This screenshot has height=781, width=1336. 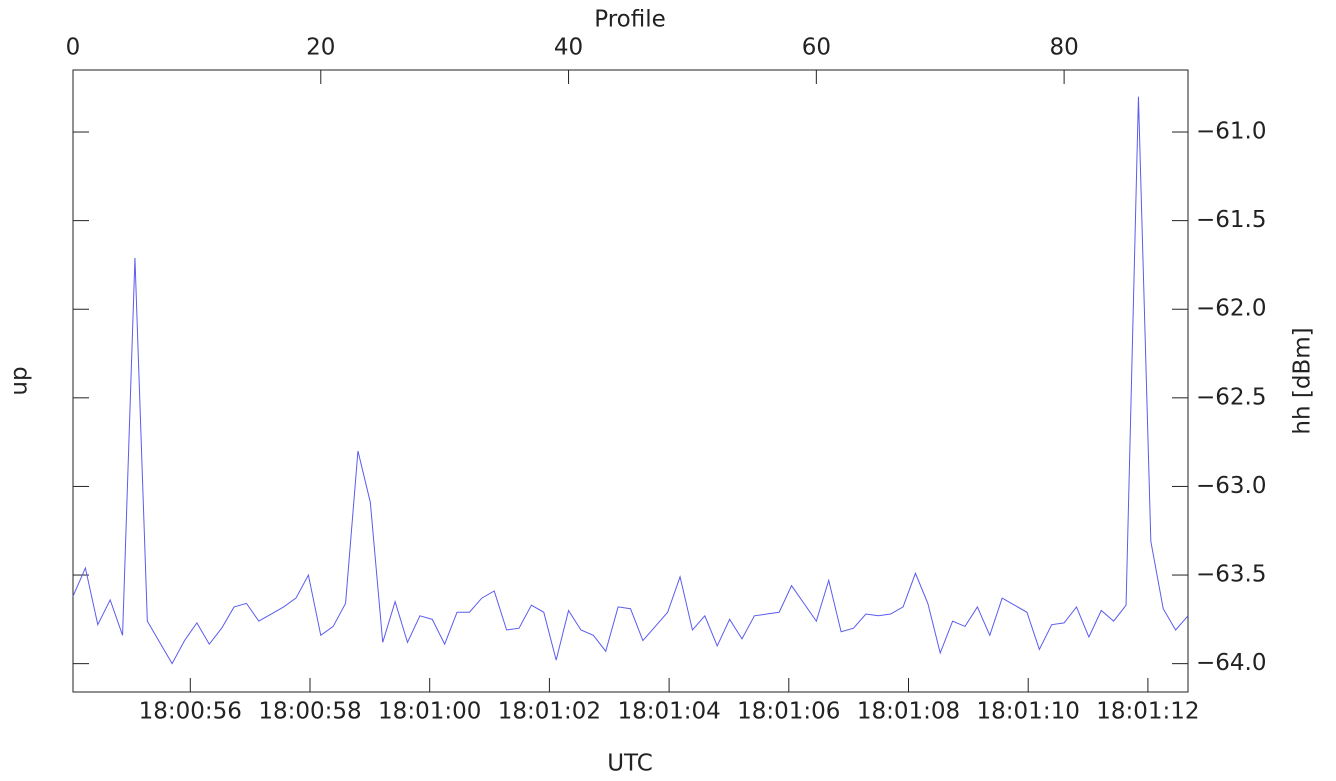 I want to click on right-tick-label: −62.0, so click(x=1231, y=309).